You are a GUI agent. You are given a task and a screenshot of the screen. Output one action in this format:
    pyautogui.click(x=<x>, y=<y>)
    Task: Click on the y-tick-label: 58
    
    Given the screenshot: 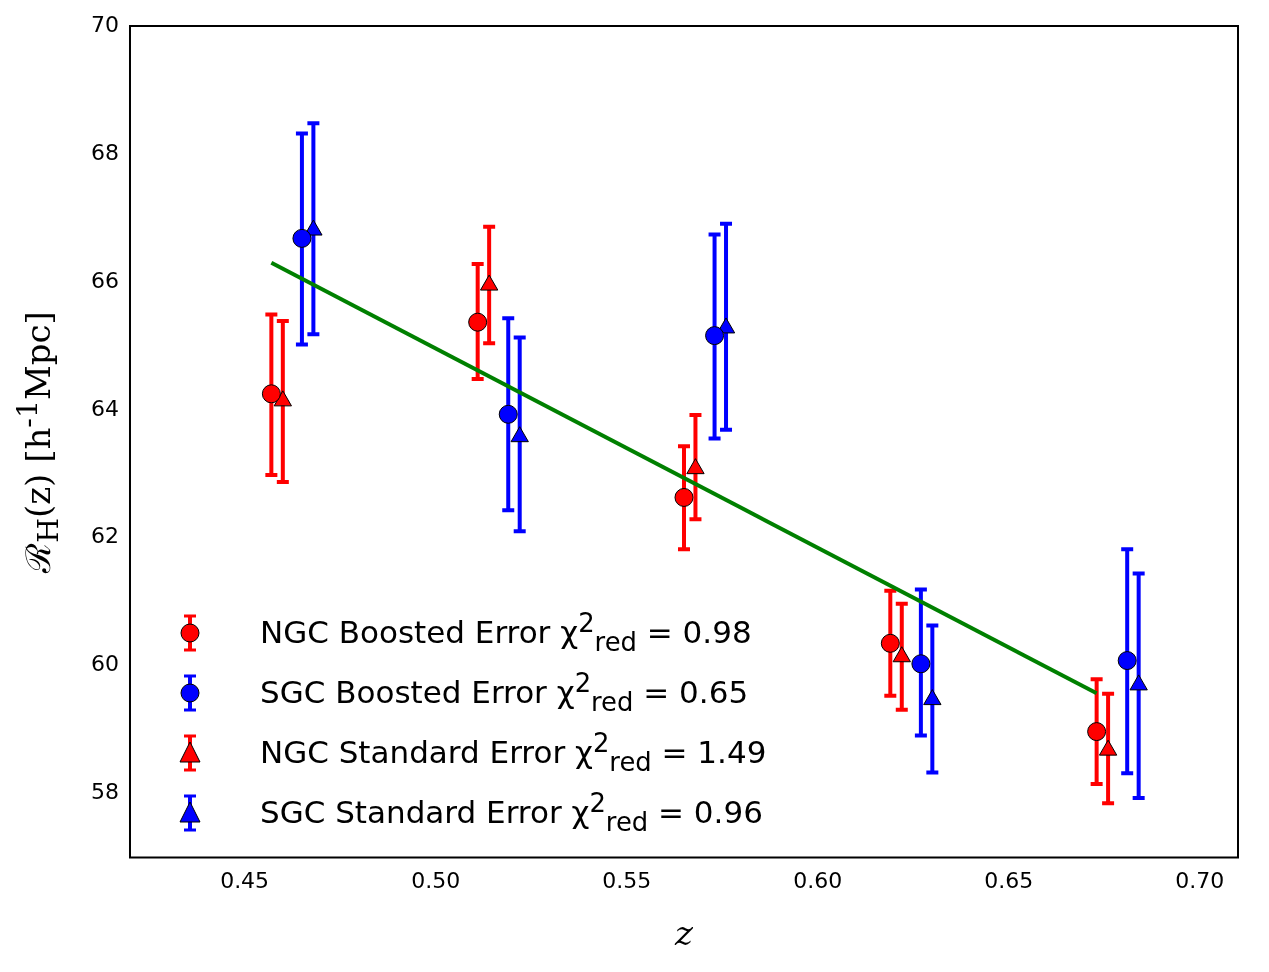 What is the action you would take?
    pyautogui.click(x=104, y=792)
    